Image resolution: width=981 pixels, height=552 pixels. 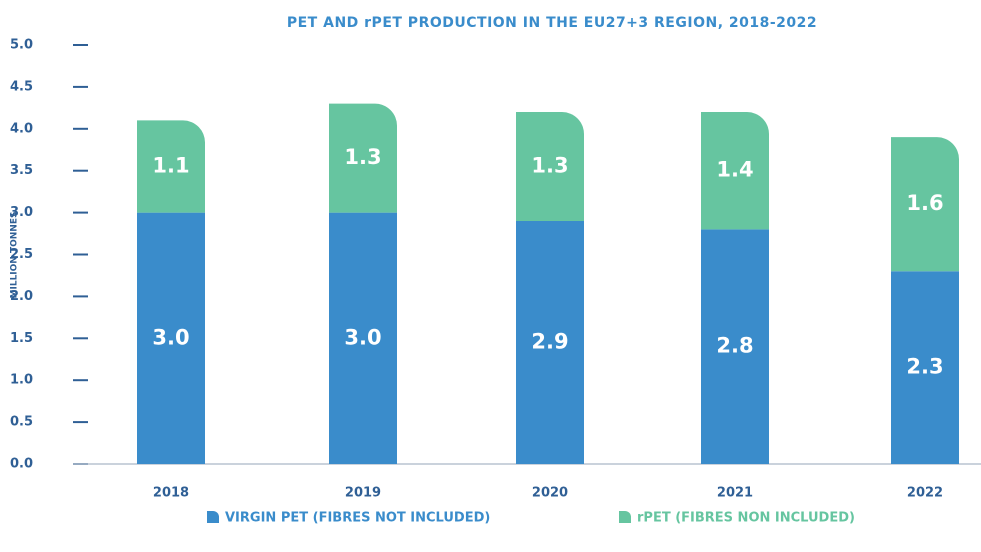 What do you see at coordinates (21, 422) in the screenshot?
I see `y-tick-label: 0.5` at bounding box center [21, 422].